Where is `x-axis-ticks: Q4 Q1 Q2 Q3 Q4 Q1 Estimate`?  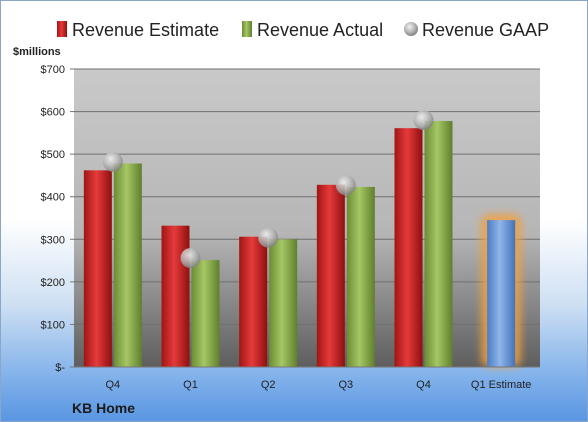
x-axis-ticks: Q4 Q1 Q2 Q3 Q4 Q1 Estimate is located at coordinates (318, 385).